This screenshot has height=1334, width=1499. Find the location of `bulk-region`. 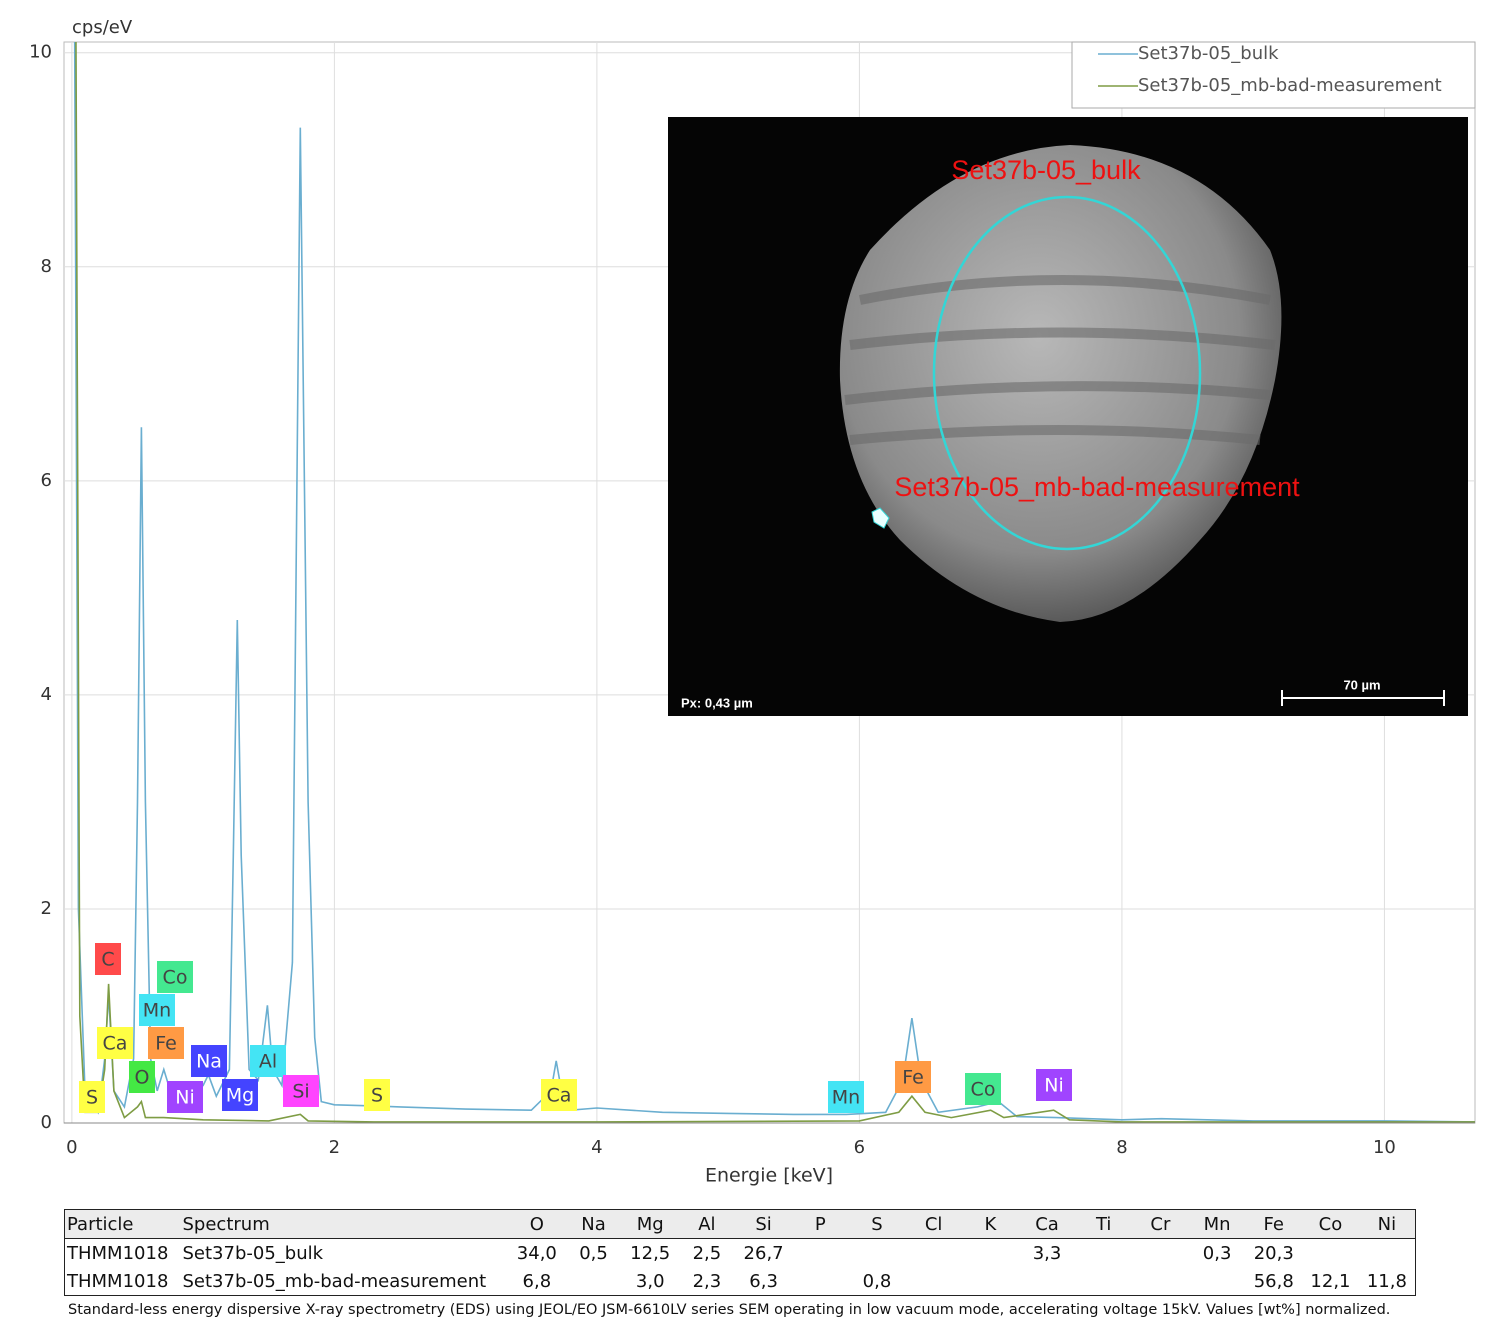

bulk-region is located at coordinates (1067, 373).